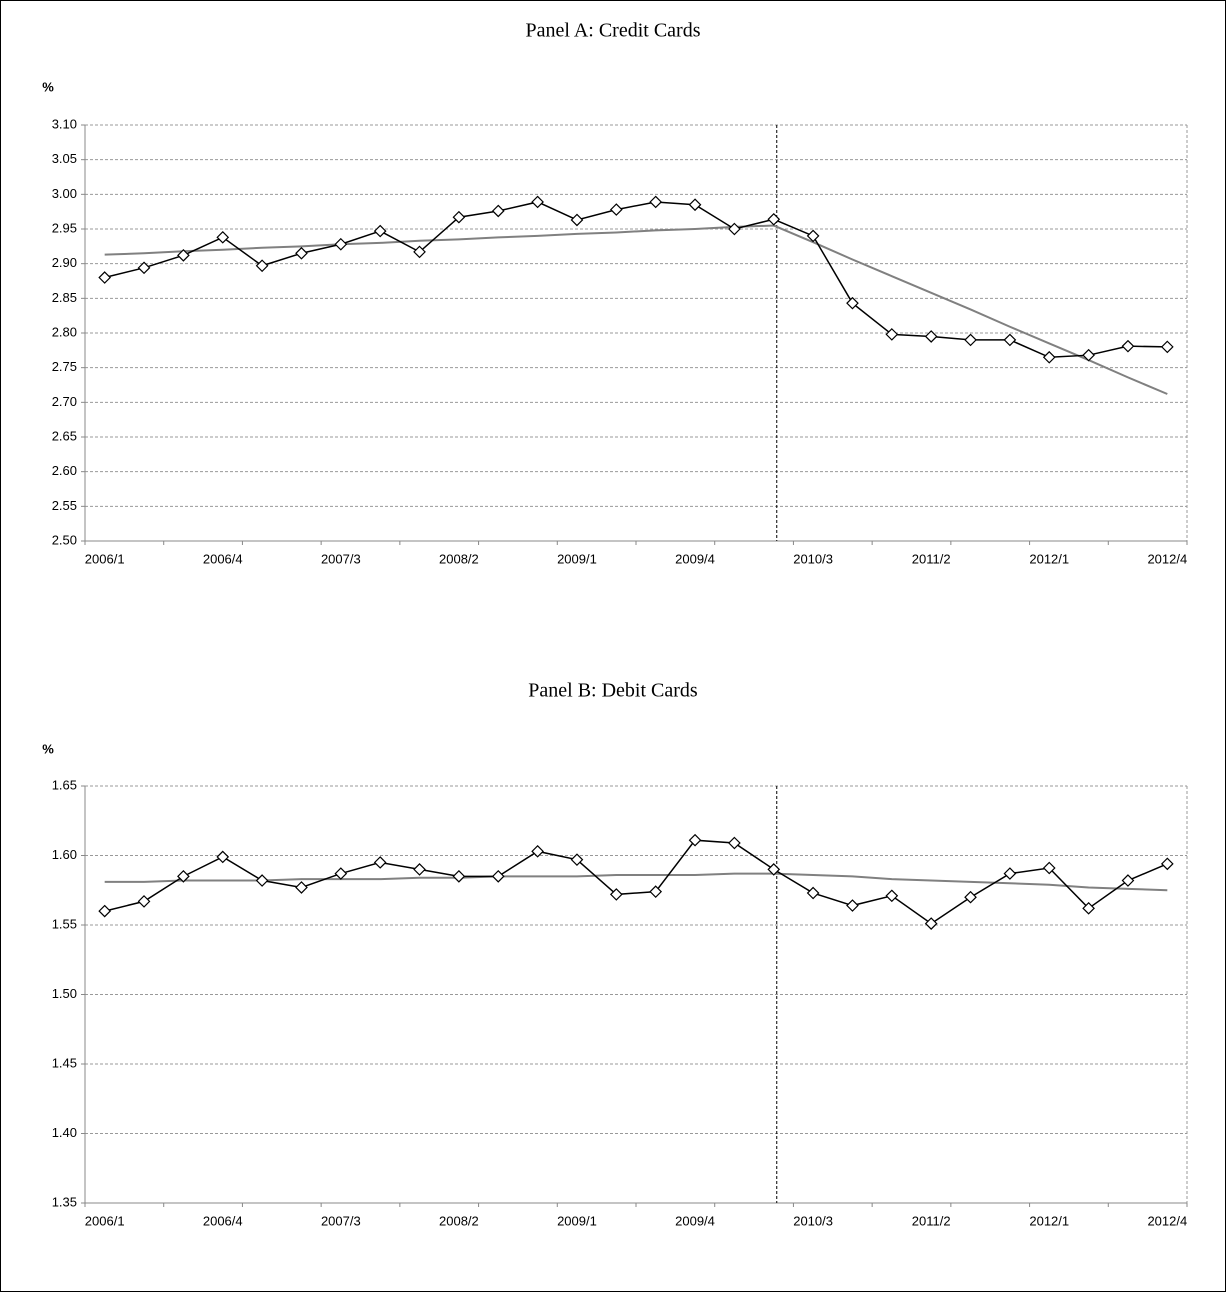 This screenshot has width=1226, height=1292. What do you see at coordinates (64, 854) in the screenshot?
I see `y-tick-label: 1.60` at bounding box center [64, 854].